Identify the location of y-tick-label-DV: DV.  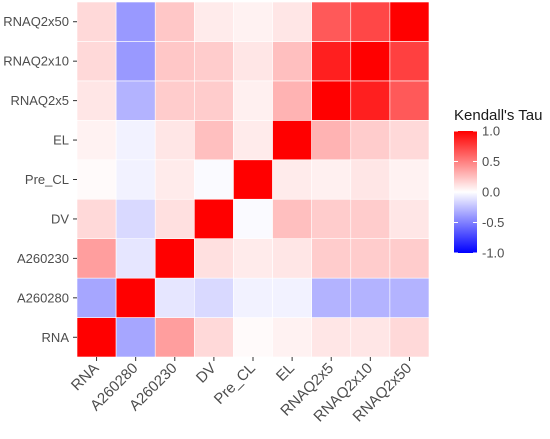
(60, 218).